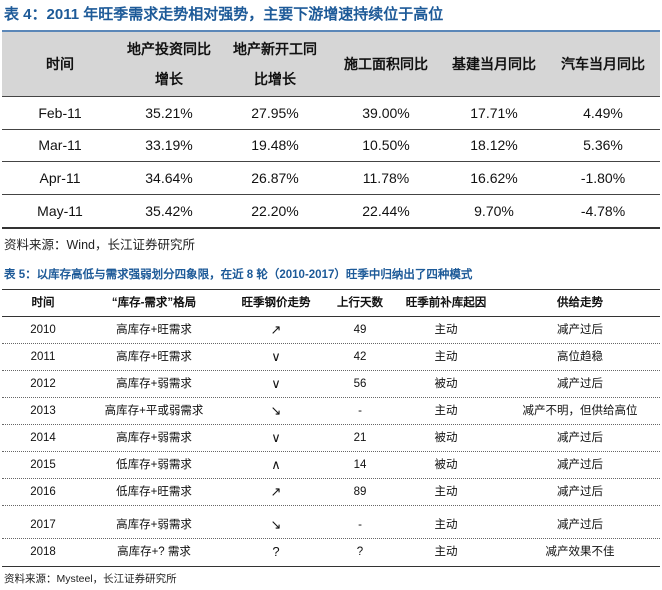  I want to click on price-trend-icon: ↗, so click(276, 329).